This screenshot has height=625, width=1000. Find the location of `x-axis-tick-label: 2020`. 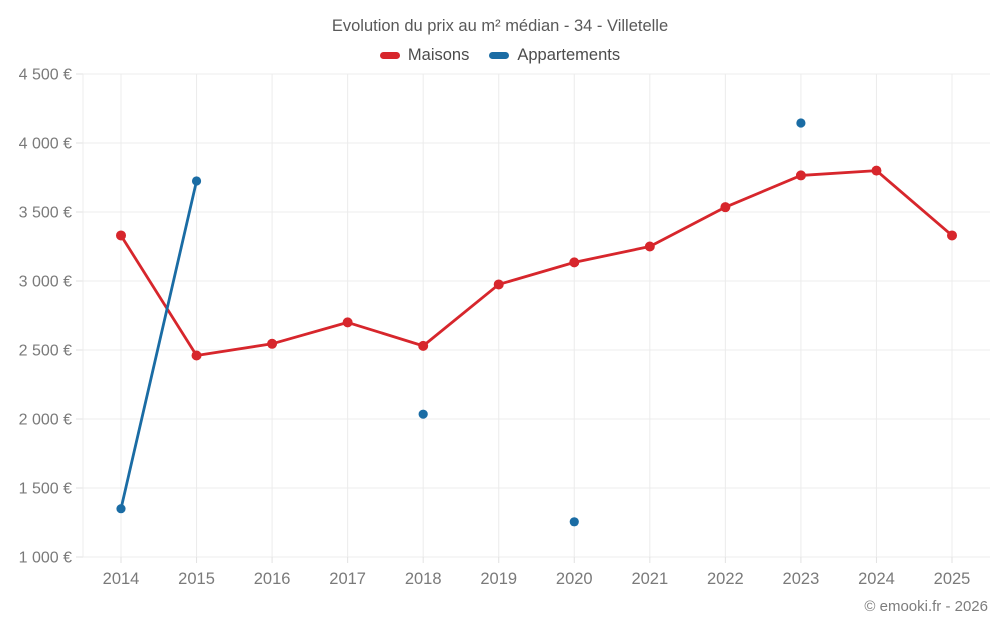

x-axis-tick-label: 2020 is located at coordinates (574, 579).